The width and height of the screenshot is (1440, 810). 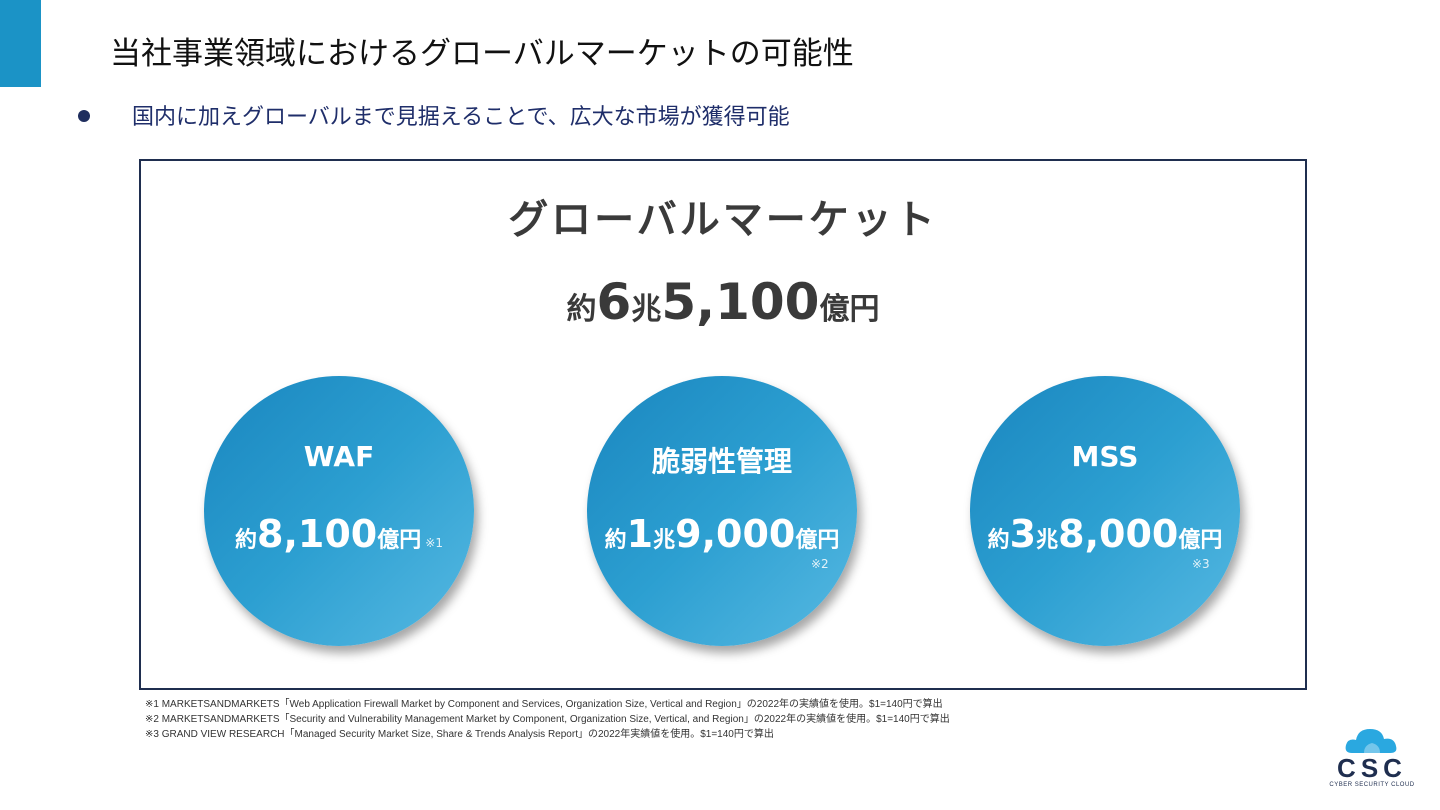 What do you see at coordinates (1105, 511) in the screenshot?
I see `segment-circle-mss: MSS 約3兆8,000億円 ※3` at bounding box center [1105, 511].